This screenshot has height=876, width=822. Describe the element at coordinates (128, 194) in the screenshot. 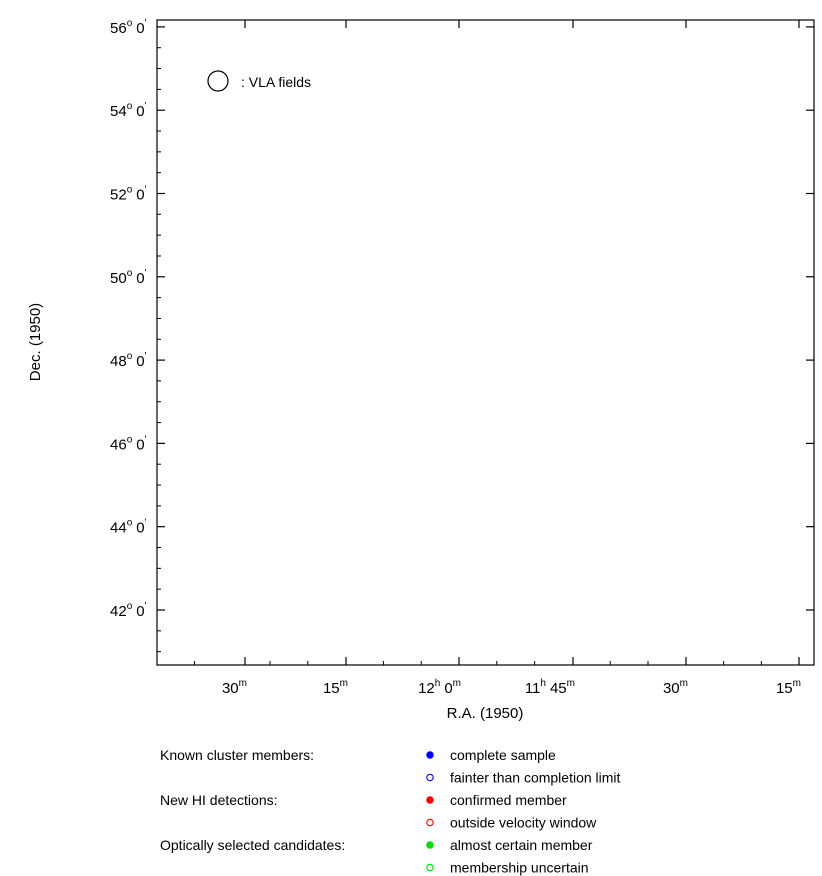

I see `y-tick-label: 52o 0'` at that location.